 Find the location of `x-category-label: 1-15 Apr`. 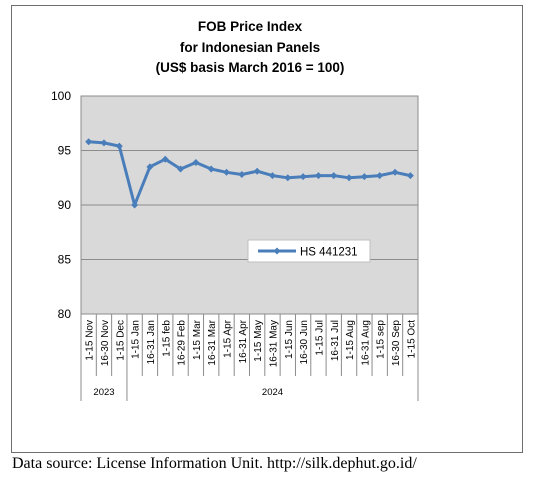

x-category-label: 1-15 Apr is located at coordinates (228, 338).